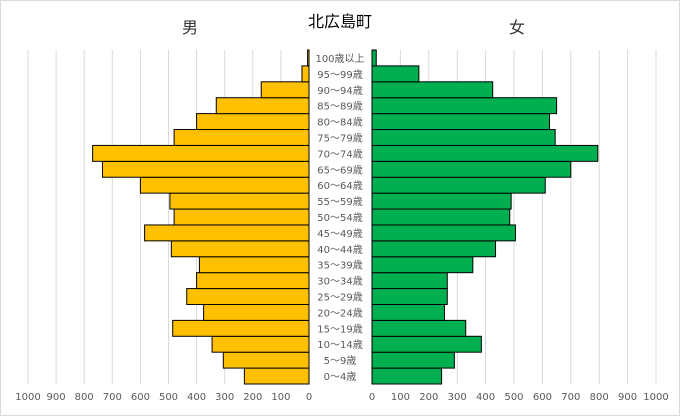 The image size is (680, 416). Describe the element at coordinates (309, 397) in the screenshot. I see `x-tick-label-left: 0` at that location.